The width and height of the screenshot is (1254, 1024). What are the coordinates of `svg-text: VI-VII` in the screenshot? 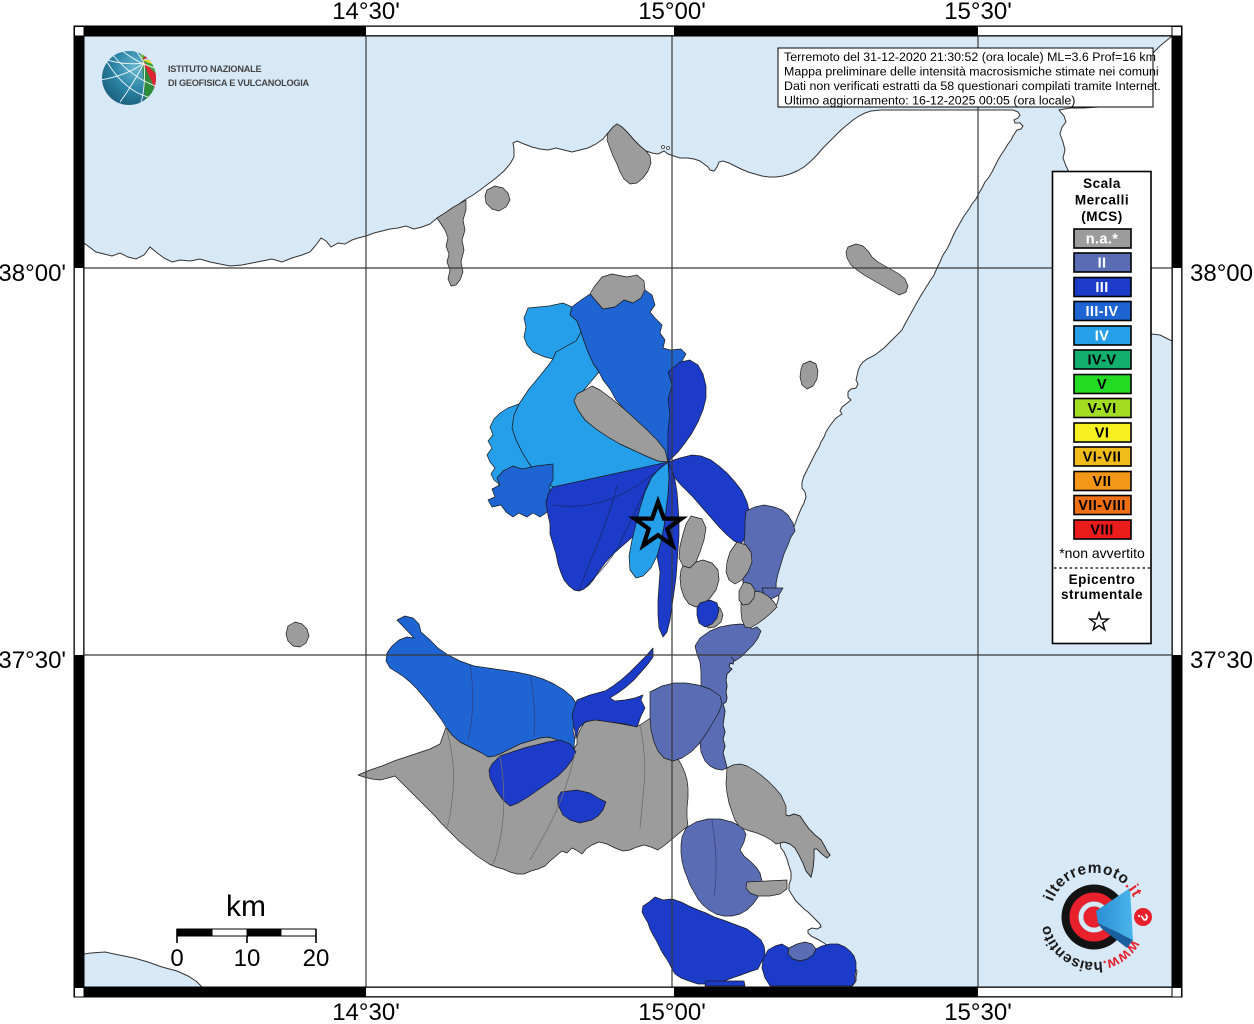 It's located at (1102, 458).